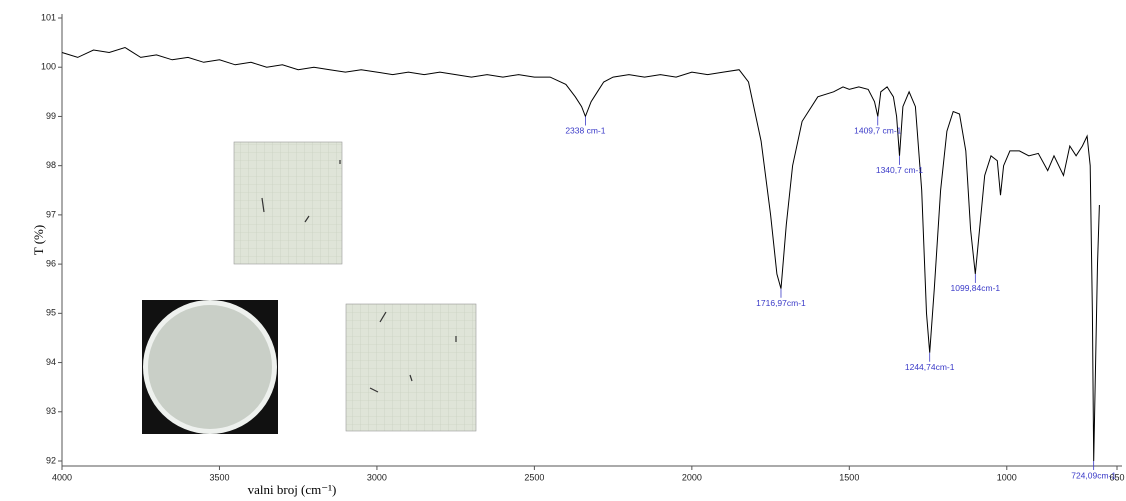 This screenshot has width=1126, height=501. What do you see at coordinates (62, 477) in the screenshot?
I see `x-tick-label: 4000` at bounding box center [62, 477].